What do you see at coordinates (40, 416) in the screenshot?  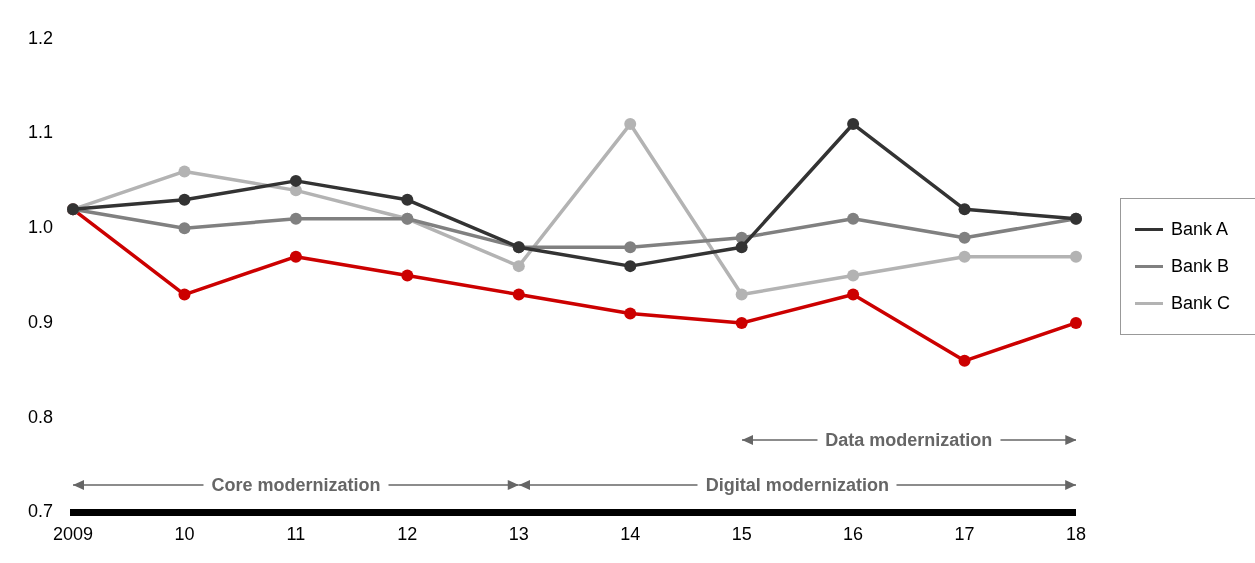 I see `y-tick-label: 0.8` at bounding box center [40, 416].